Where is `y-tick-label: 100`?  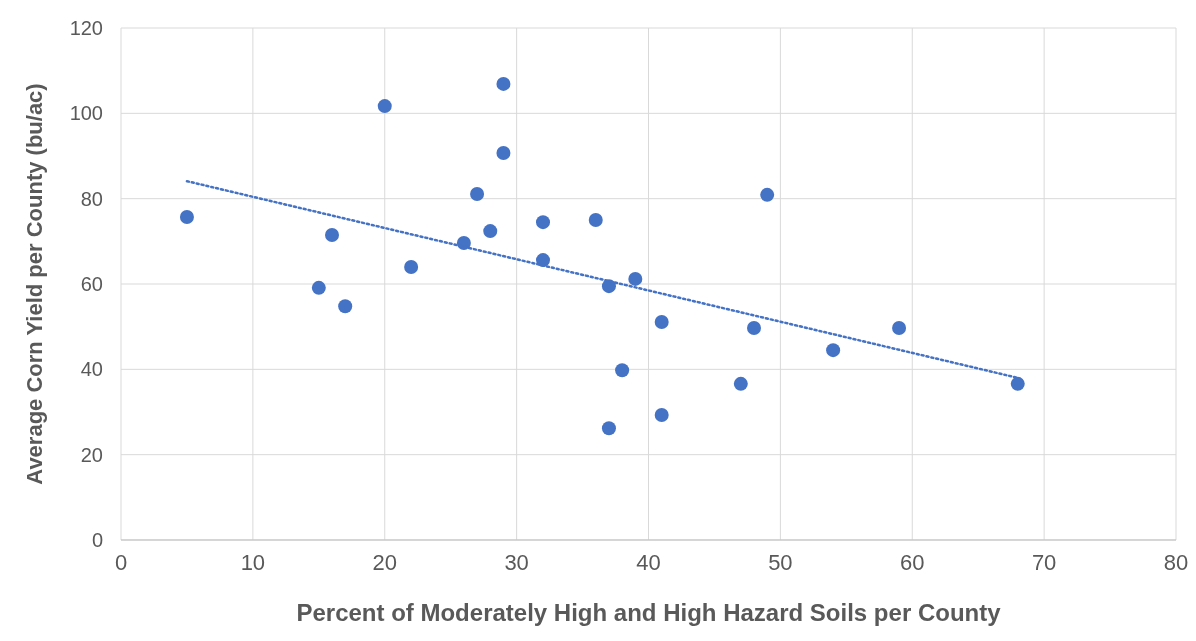
y-tick-label: 100 is located at coordinates (86, 113).